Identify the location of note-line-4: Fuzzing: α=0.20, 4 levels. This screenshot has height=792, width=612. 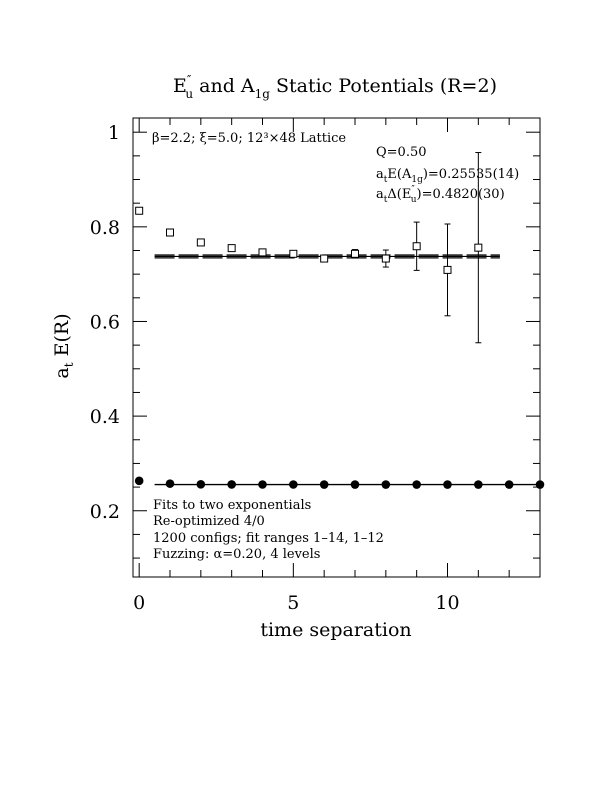
(236, 554).